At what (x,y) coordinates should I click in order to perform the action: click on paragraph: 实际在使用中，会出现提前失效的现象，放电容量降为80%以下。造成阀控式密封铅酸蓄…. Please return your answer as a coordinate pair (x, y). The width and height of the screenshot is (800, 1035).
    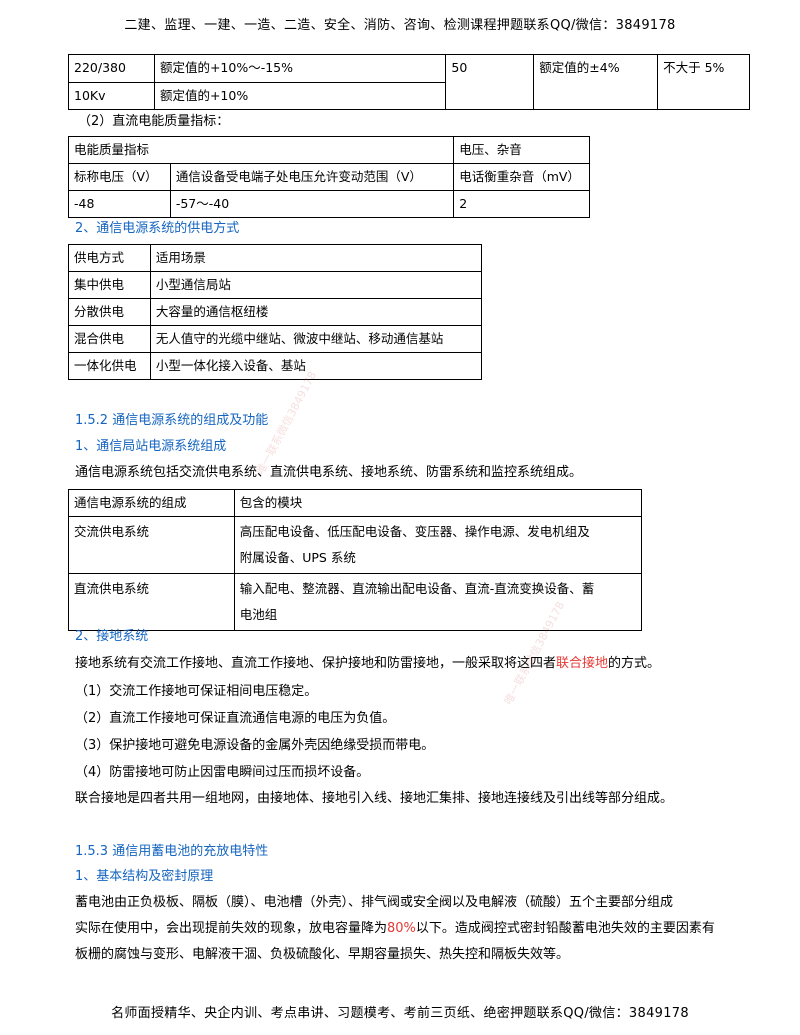
    Looking at the image, I should click on (395, 929).